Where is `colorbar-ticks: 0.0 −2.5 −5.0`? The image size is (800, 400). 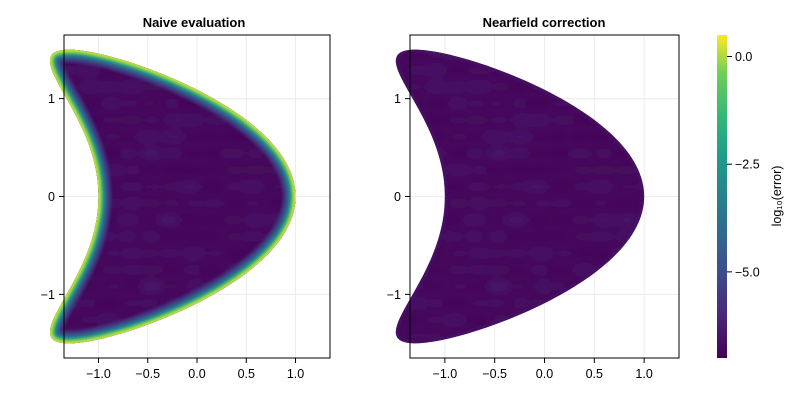
colorbar-ticks: 0.0 −2.5 −5.0 is located at coordinates (743, 164).